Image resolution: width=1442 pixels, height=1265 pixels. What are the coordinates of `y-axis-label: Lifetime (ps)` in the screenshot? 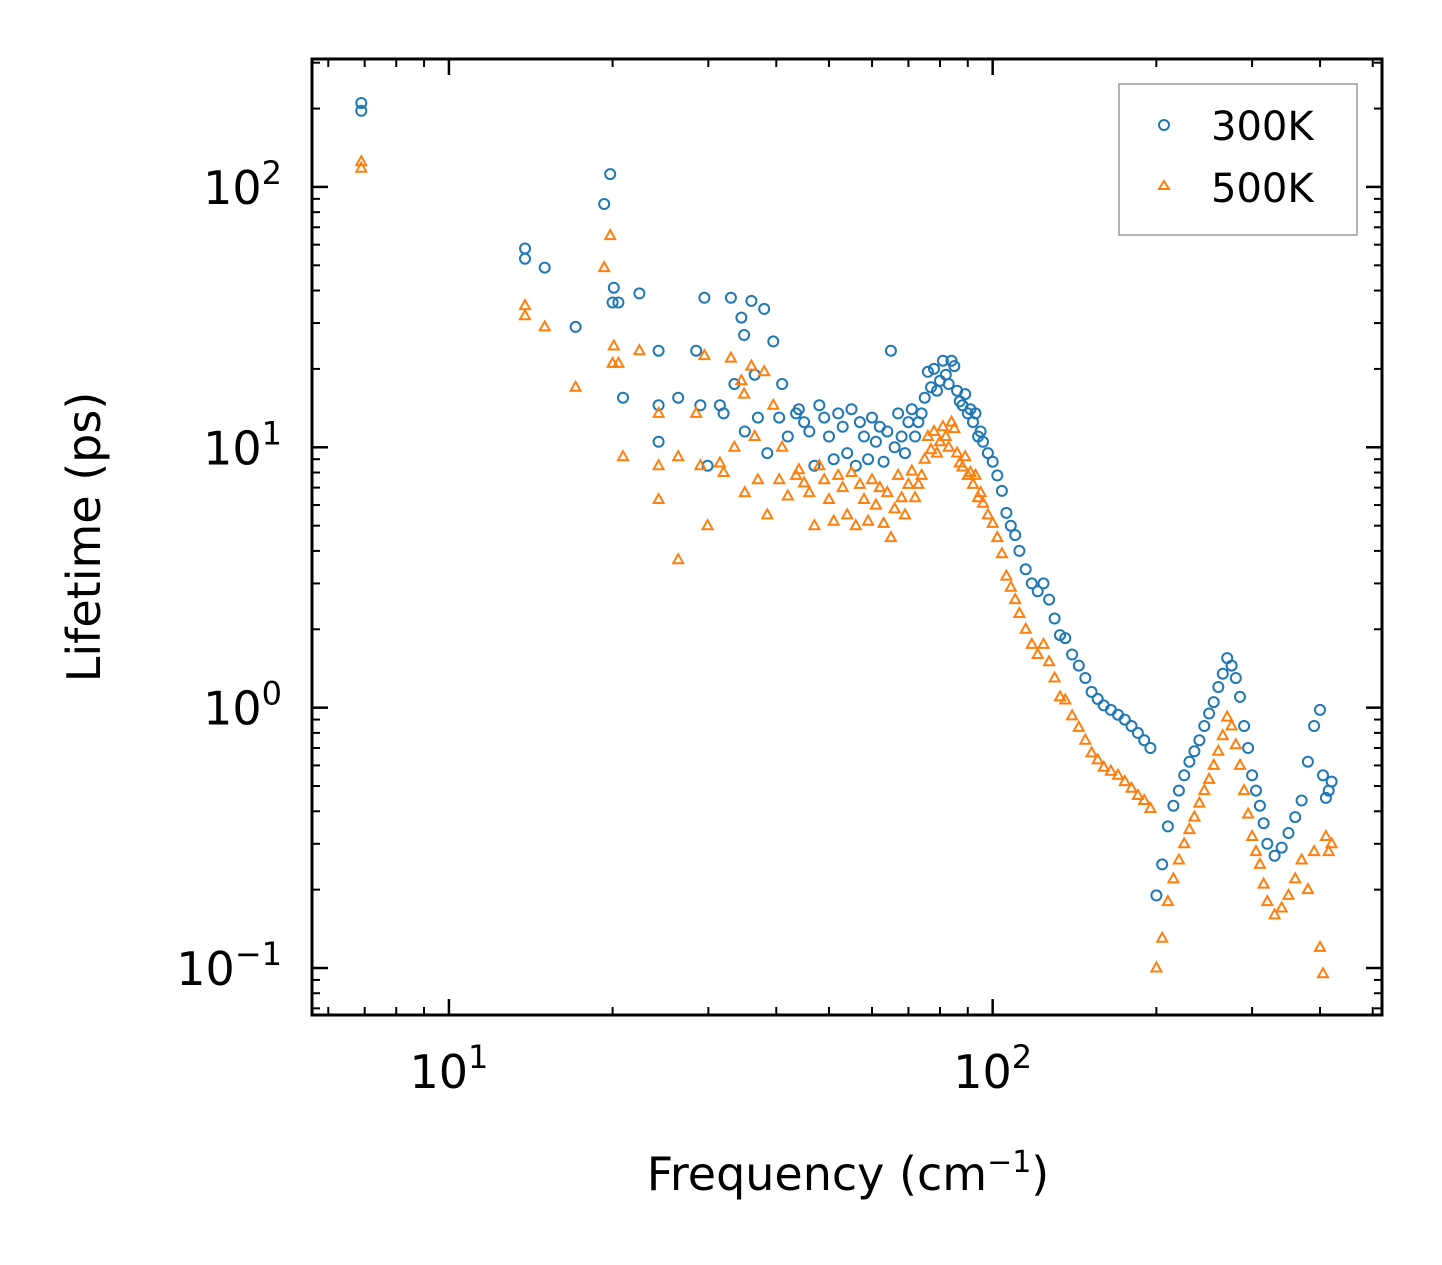 It's located at (84, 537).